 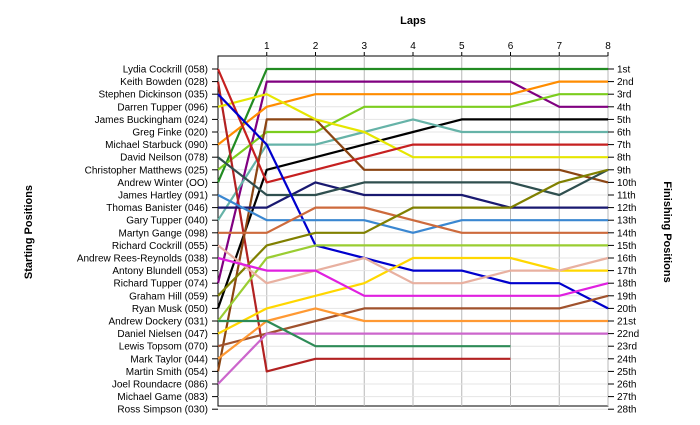 What do you see at coordinates (626, 359) in the screenshot?
I see `finishing-position-label: 24th` at bounding box center [626, 359].